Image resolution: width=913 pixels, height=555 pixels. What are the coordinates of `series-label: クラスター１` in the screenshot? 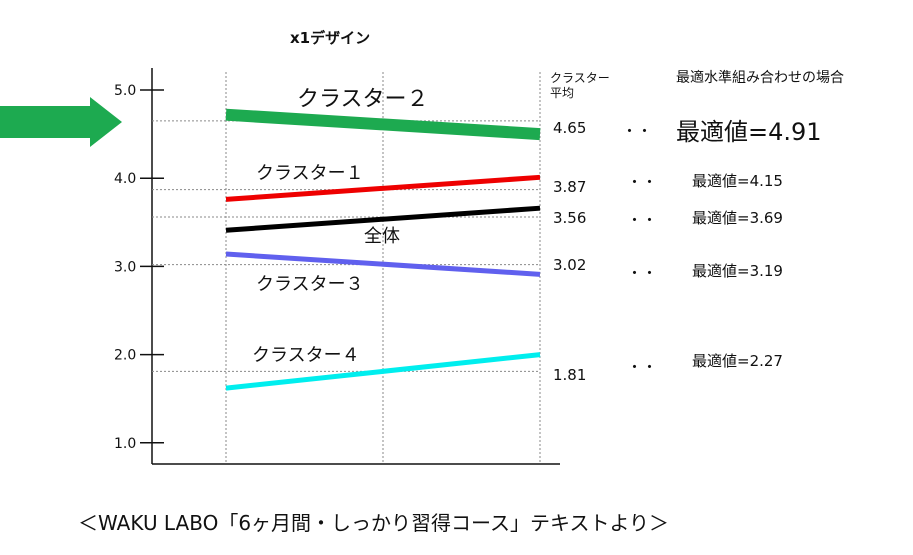 It's located at (310, 173).